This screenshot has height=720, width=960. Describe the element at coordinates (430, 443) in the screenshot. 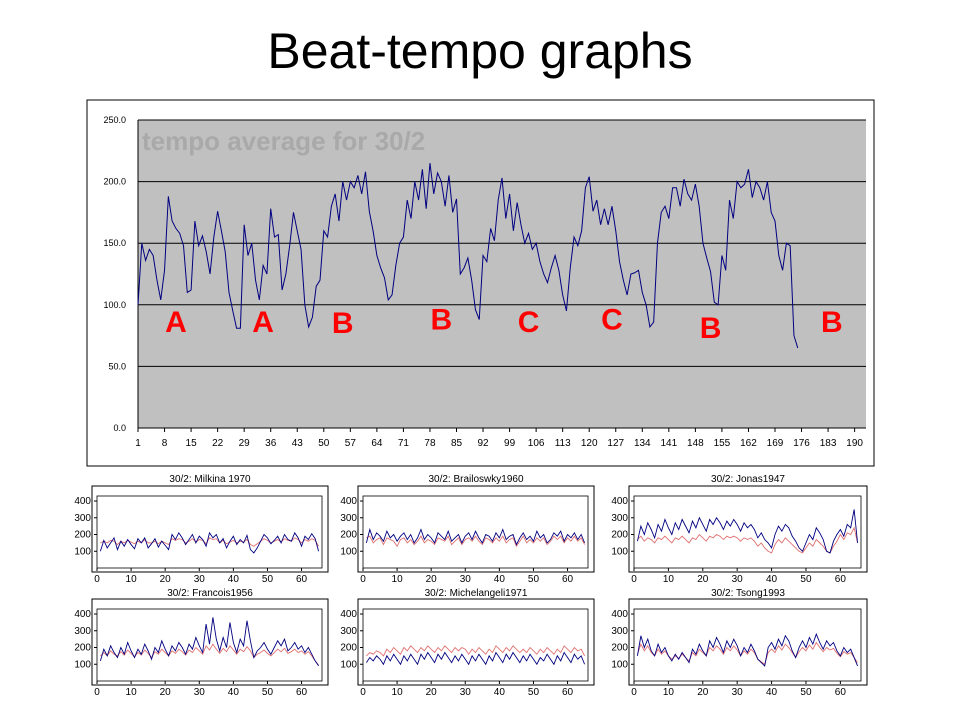

I see `x-tick-label: 78` at that location.